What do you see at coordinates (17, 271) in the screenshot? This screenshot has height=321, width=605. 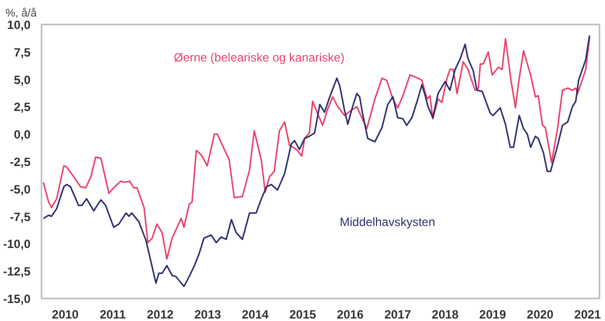 I see `y-tick-label: -12,5` at bounding box center [17, 271].